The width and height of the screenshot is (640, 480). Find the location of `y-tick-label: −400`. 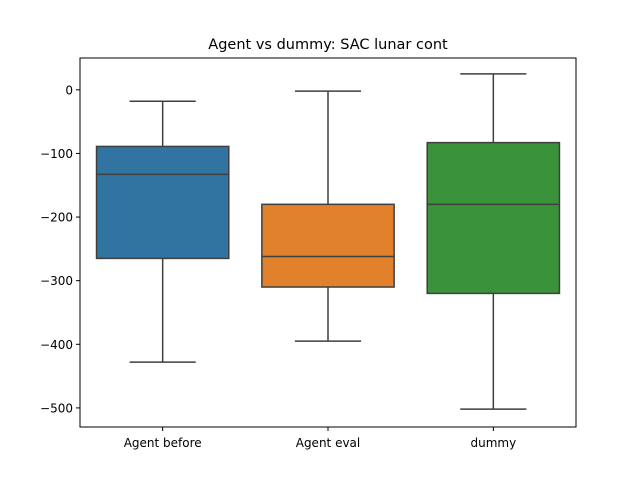

y-tick-label: −400 is located at coordinates (56, 345).